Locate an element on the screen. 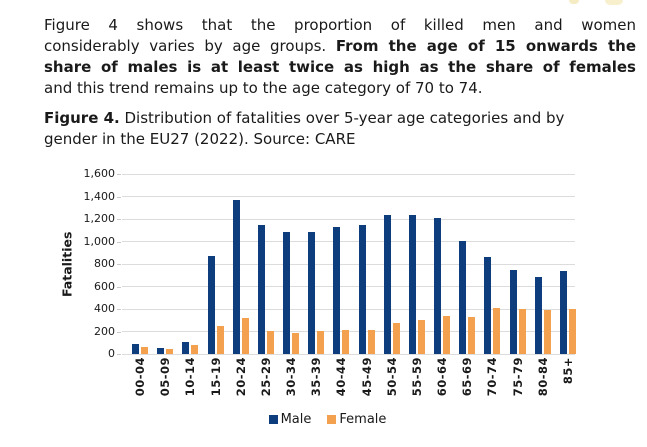  caption-line: gender in the EU27 (2022). Source: CARE is located at coordinates (340, 139).